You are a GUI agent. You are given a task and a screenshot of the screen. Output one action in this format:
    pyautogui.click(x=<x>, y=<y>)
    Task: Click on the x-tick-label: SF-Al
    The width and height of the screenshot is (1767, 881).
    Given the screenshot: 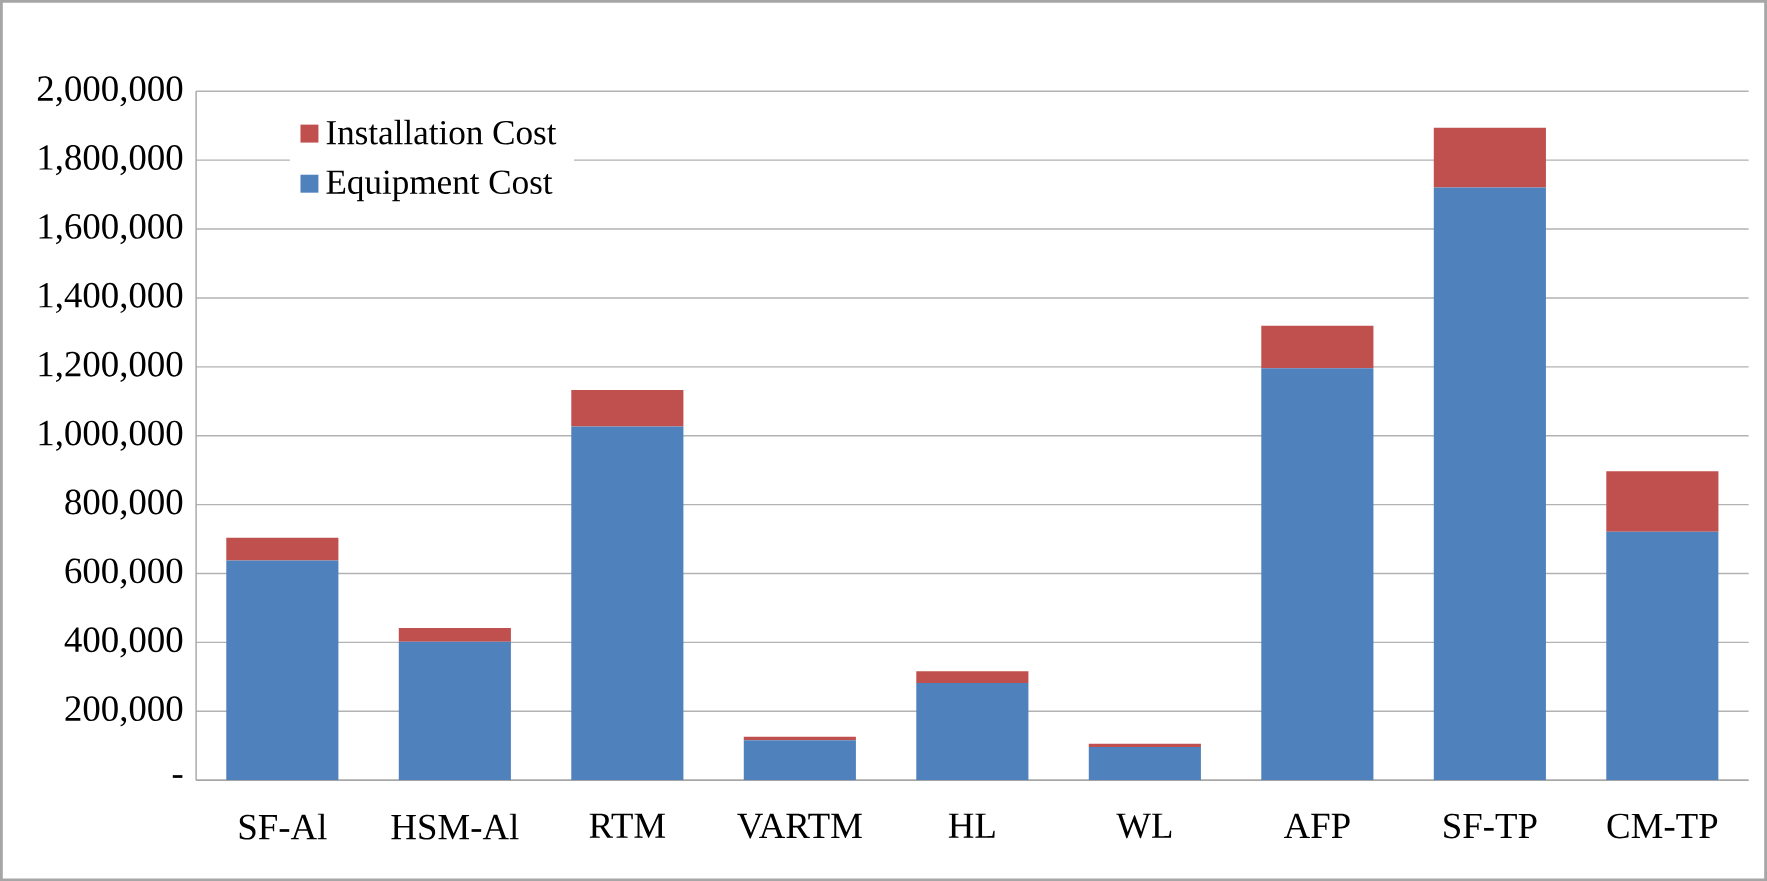 What is the action you would take?
    pyautogui.click(x=283, y=826)
    